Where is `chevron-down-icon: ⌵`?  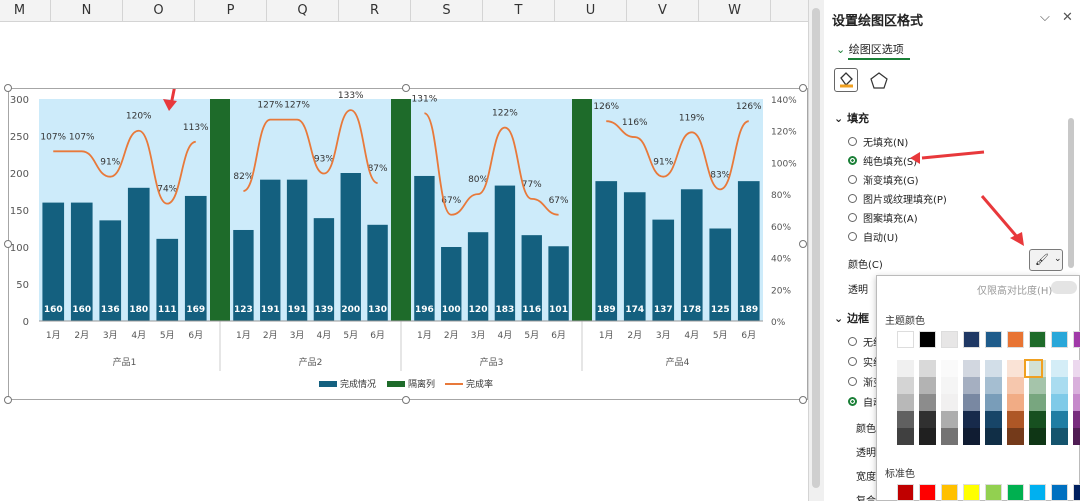
chevron-down-icon: ⌵ is located at coordinates (1045, 17).